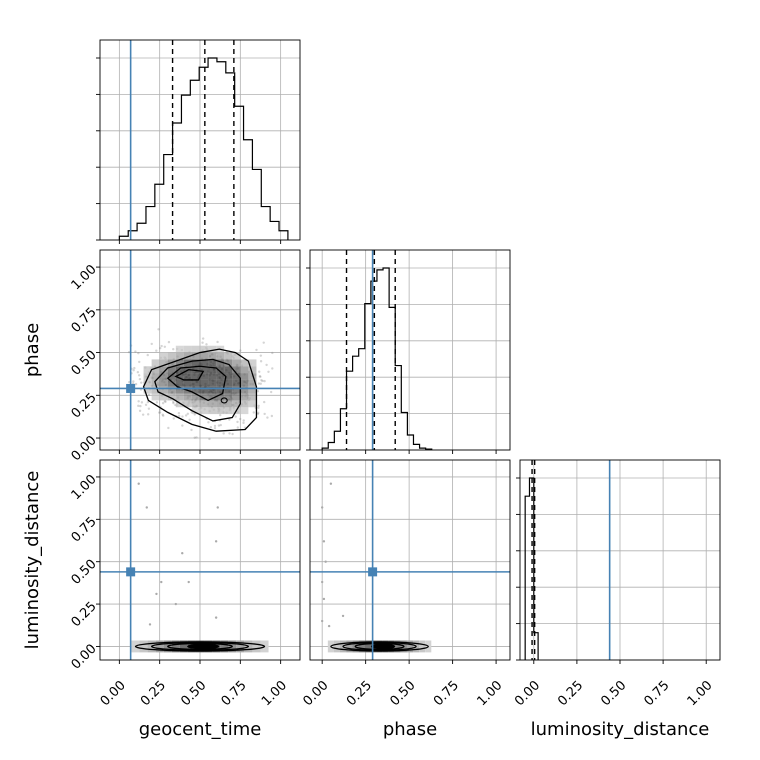 The image size is (760, 760). I want to click on xlabel-luminosity-distance: luminosity_distance, so click(620, 729).